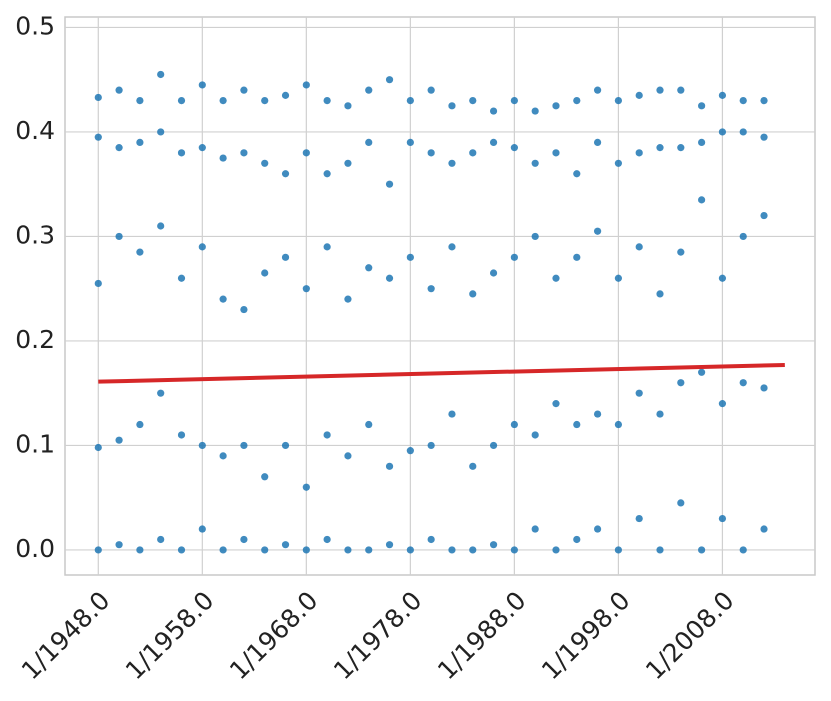 The image size is (831, 701). What do you see at coordinates (274, 636) in the screenshot?
I see `x-tick-label: 1/1968.0` at bounding box center [274, 636].